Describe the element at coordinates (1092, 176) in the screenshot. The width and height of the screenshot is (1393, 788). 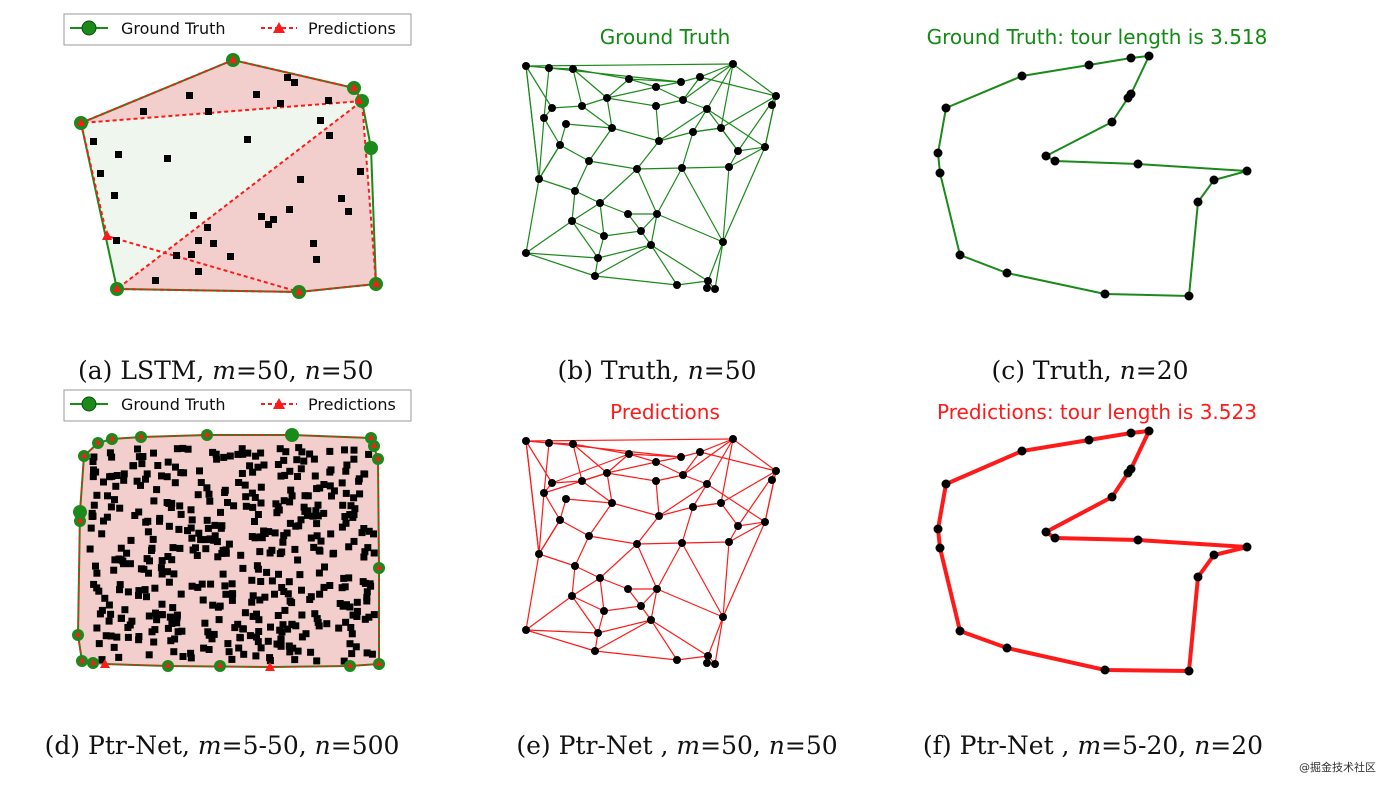
I see `tour-path-c` at that location.